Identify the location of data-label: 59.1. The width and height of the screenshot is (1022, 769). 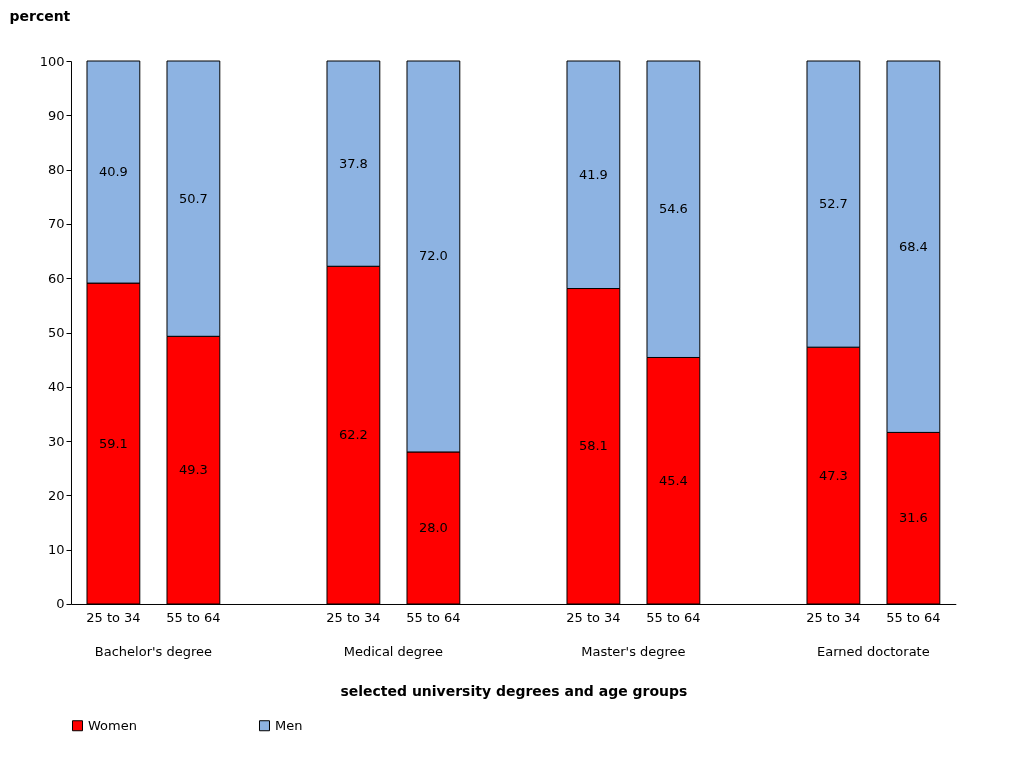
(113, 443).